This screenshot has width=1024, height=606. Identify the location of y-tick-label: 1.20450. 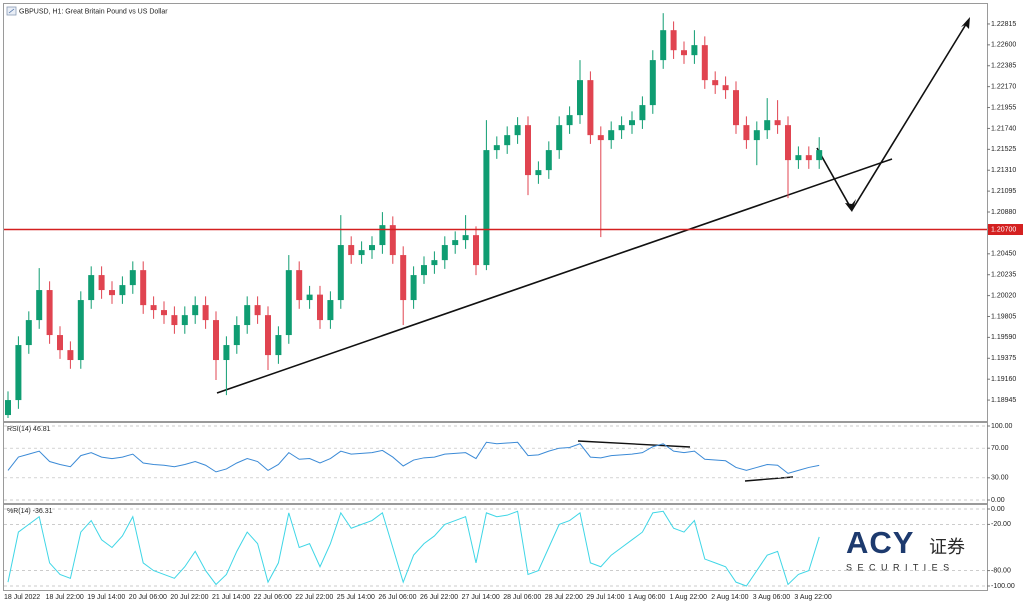
(1003, 254).